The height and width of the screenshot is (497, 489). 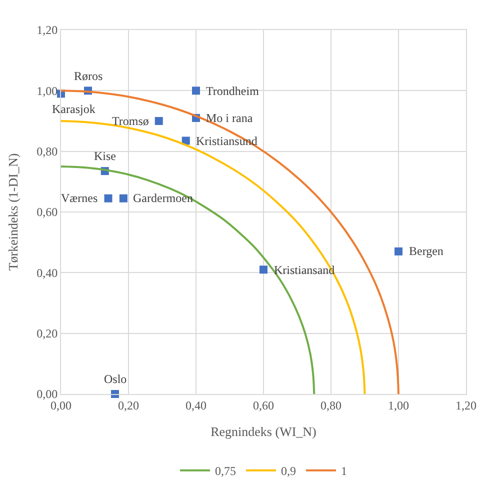 I want to click on y-tick-label: 0,80, so click(x=47, y=151).